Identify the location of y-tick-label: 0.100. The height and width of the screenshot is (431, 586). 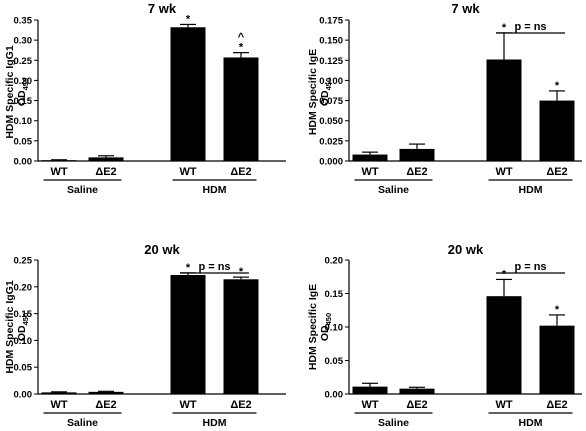
(331, 81).